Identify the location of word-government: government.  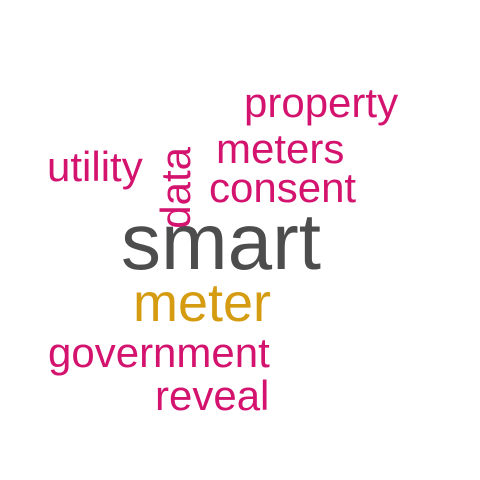
(159, 352).